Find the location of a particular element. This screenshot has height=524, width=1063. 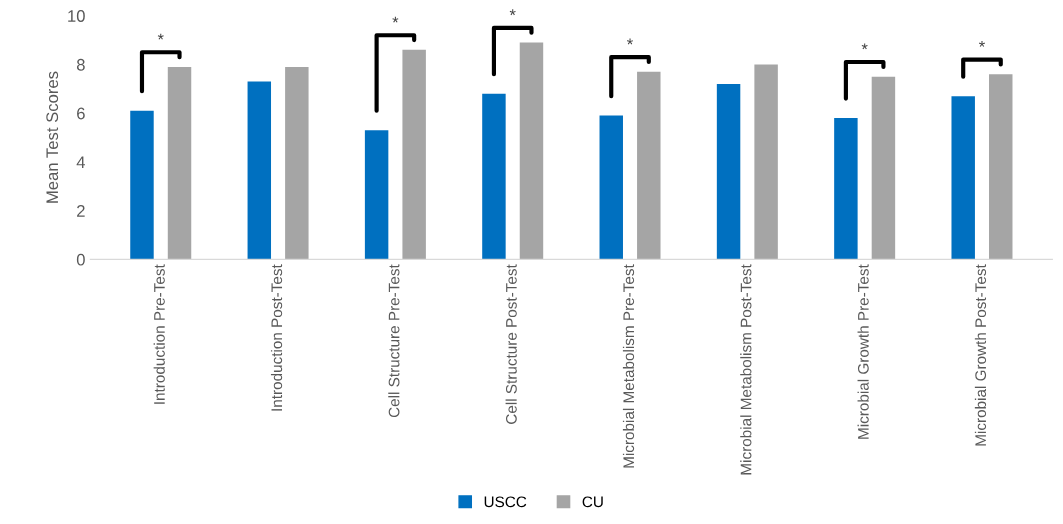

y-tick-label: 0 is located at coordinates (80, 259).